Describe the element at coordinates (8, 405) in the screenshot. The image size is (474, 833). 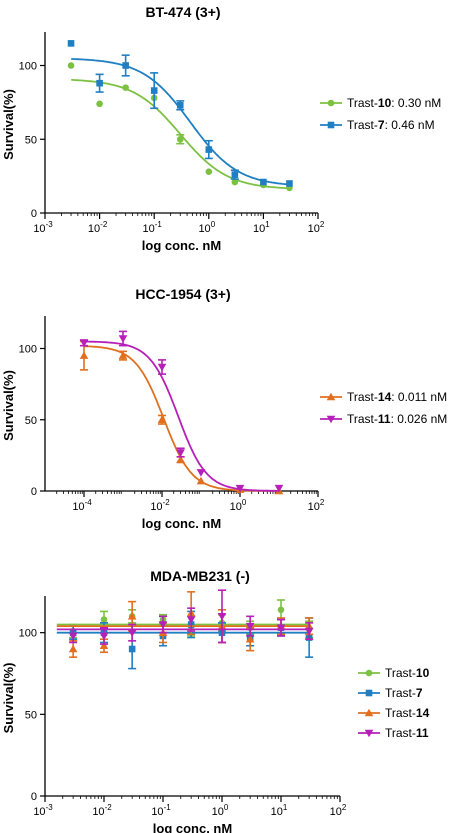
I see `y-axis-label: Survival(%)` at that location.